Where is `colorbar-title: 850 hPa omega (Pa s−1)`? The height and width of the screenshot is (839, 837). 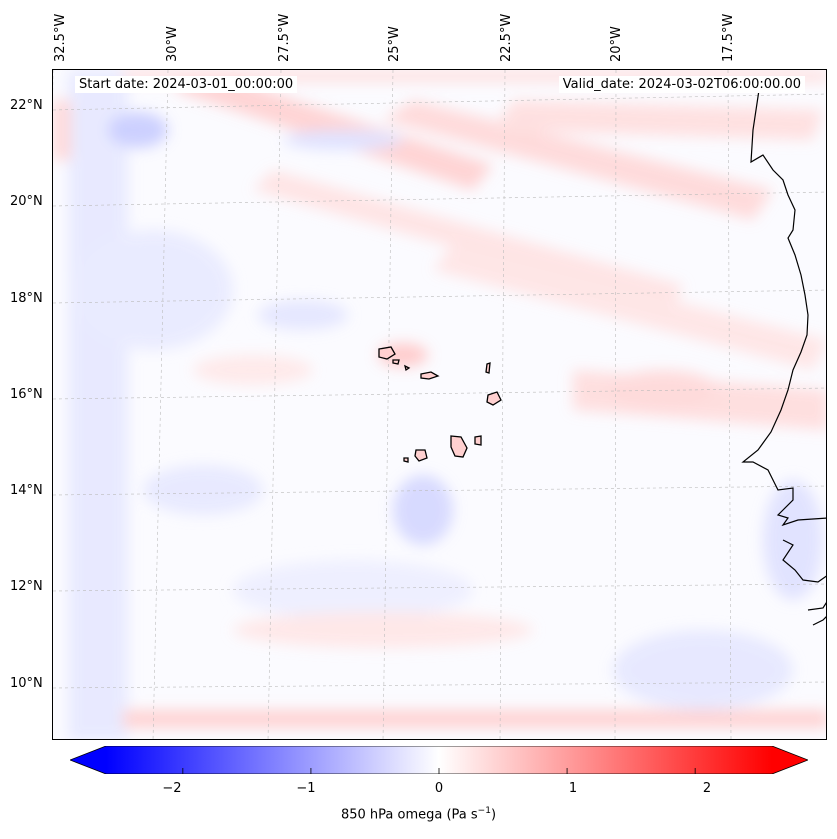
colorbar-title: 850 hPa omega (Pa s−1) is located at coordinates (418, 814).